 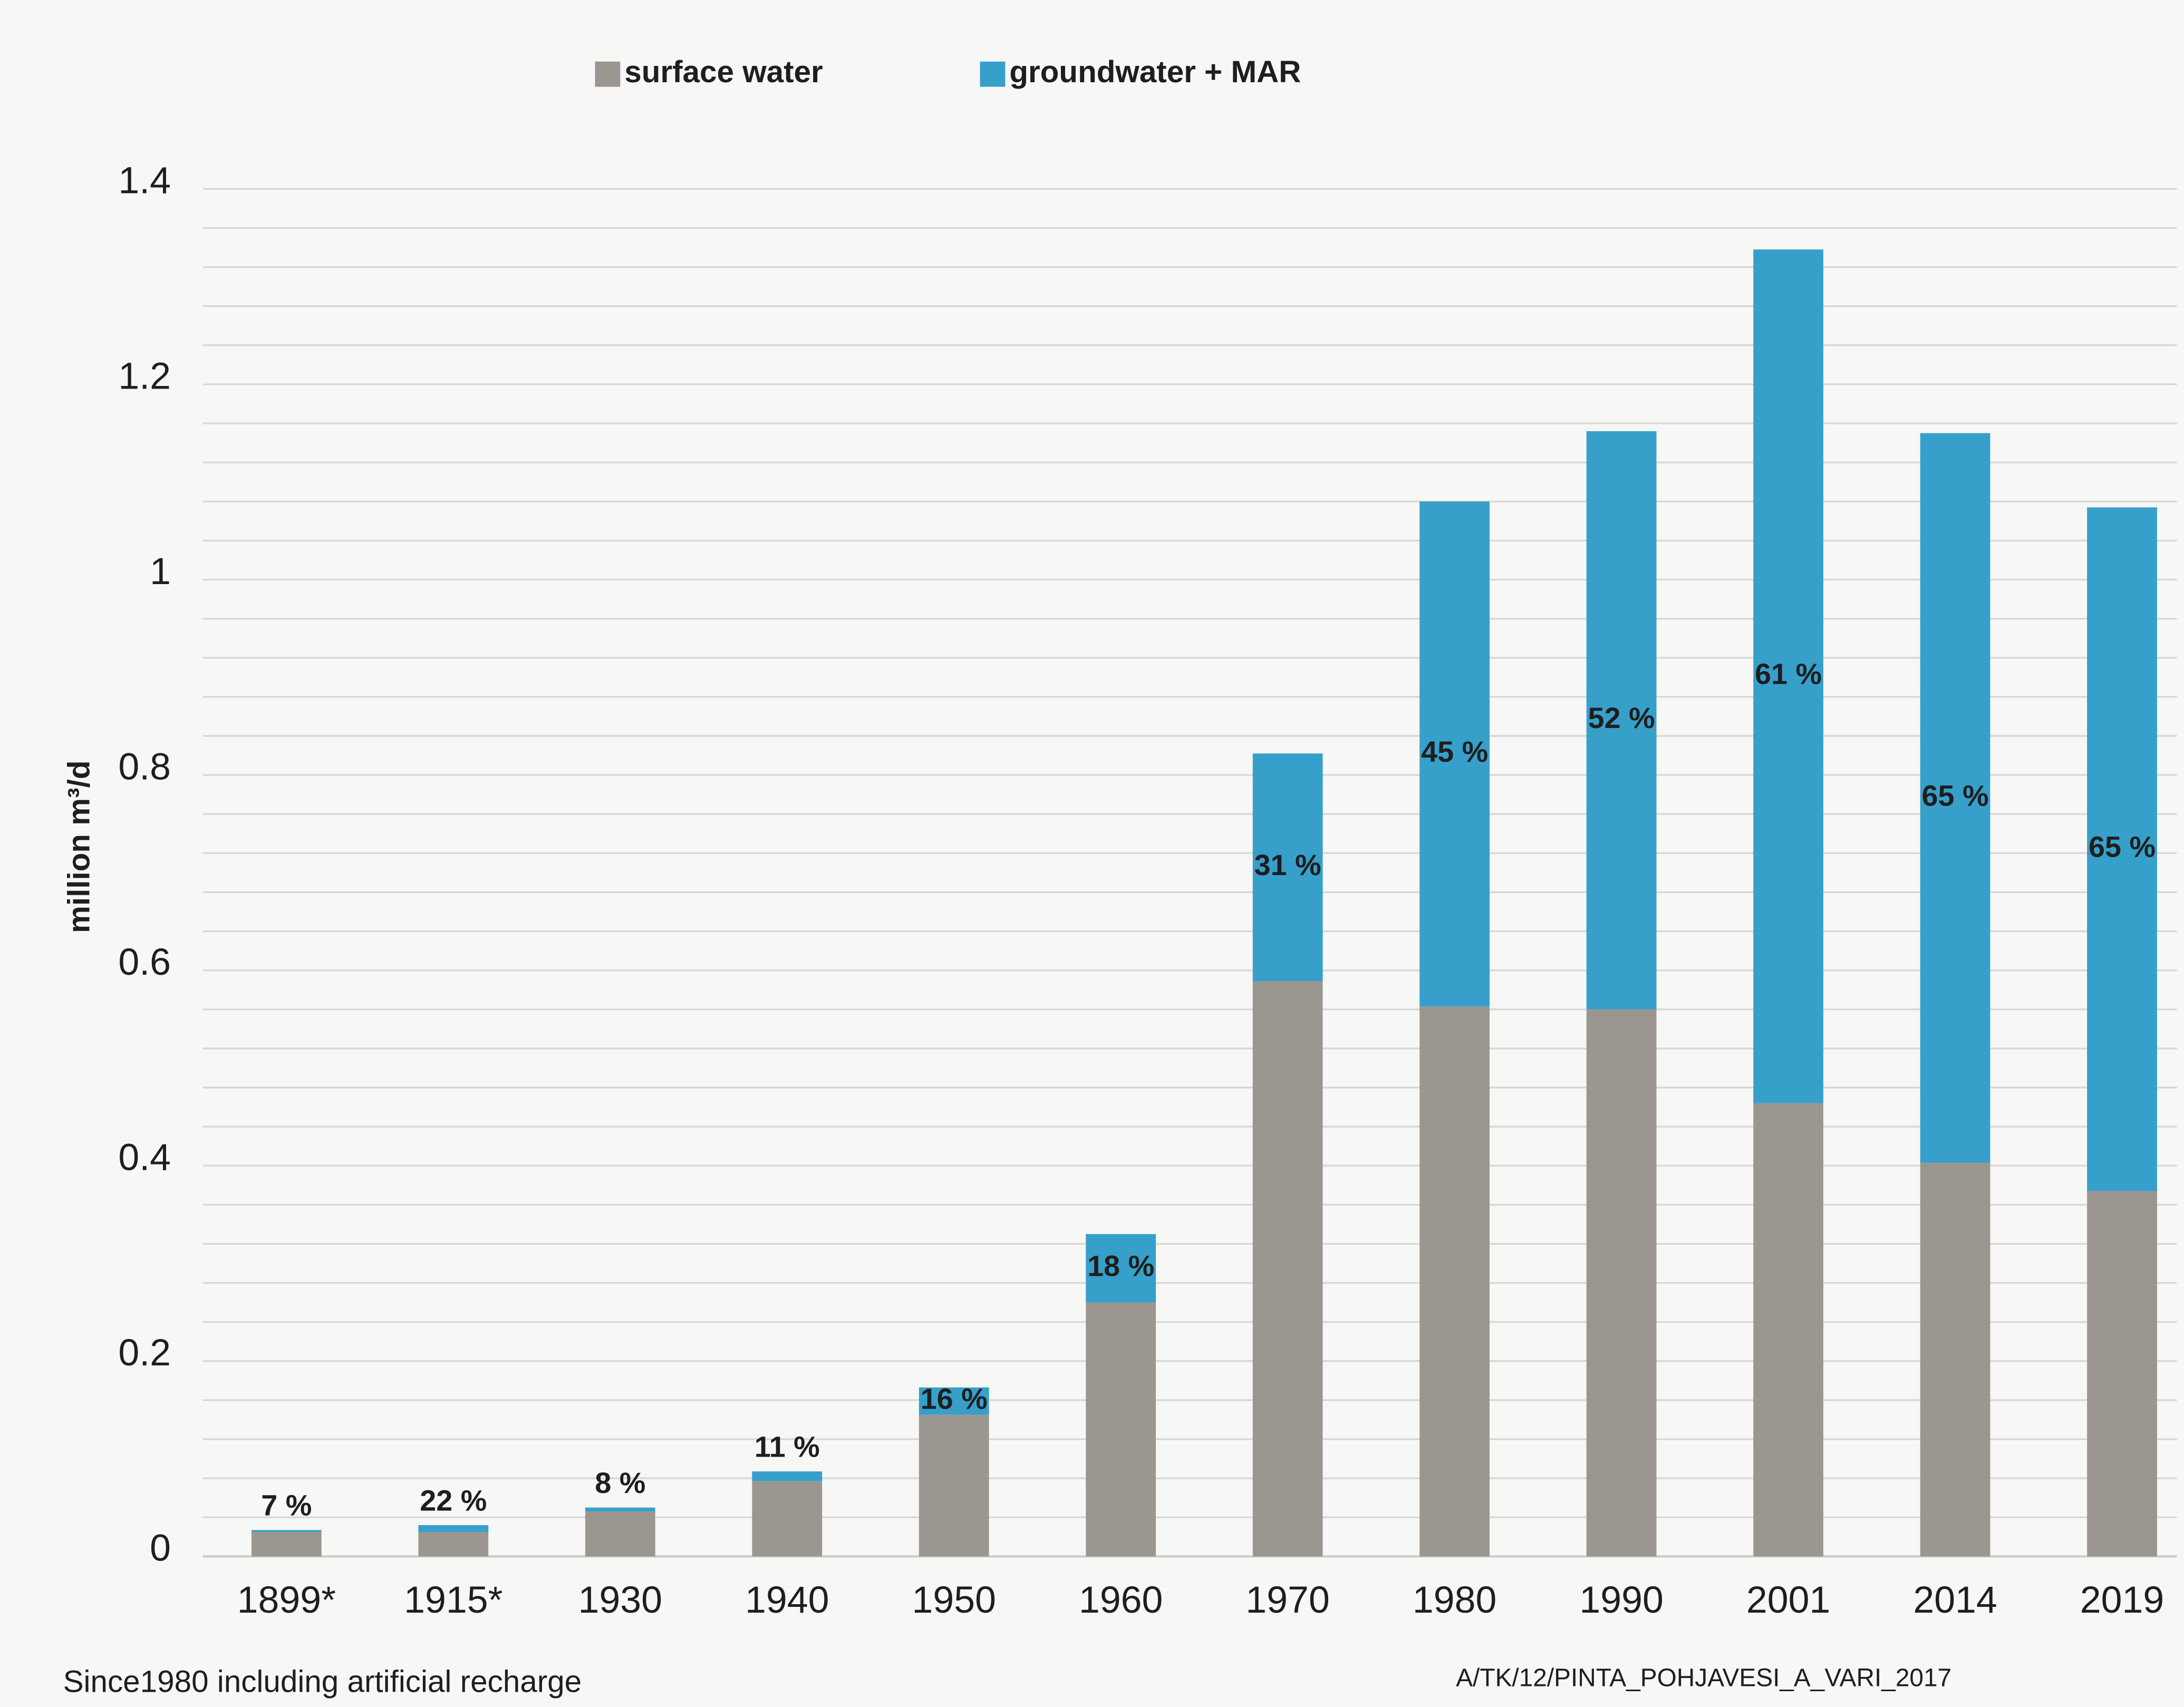 I want to click on share-label: 11 %, so click(x=787, y=1446).